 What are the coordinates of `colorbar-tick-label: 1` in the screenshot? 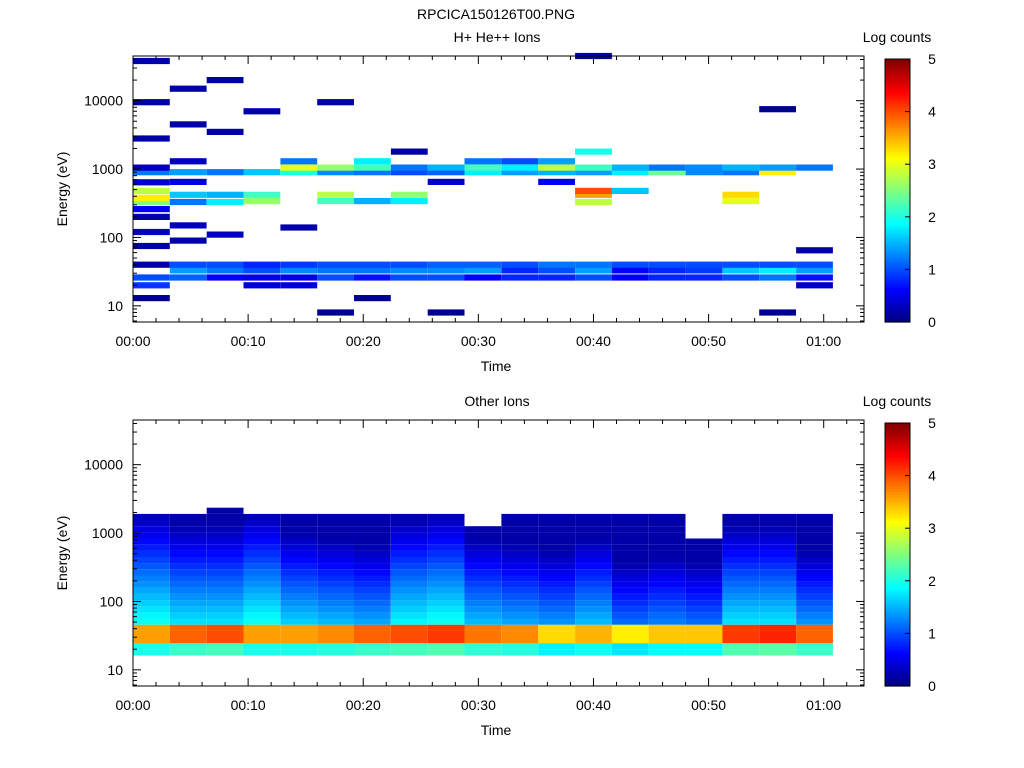 It's located at (932, 633).